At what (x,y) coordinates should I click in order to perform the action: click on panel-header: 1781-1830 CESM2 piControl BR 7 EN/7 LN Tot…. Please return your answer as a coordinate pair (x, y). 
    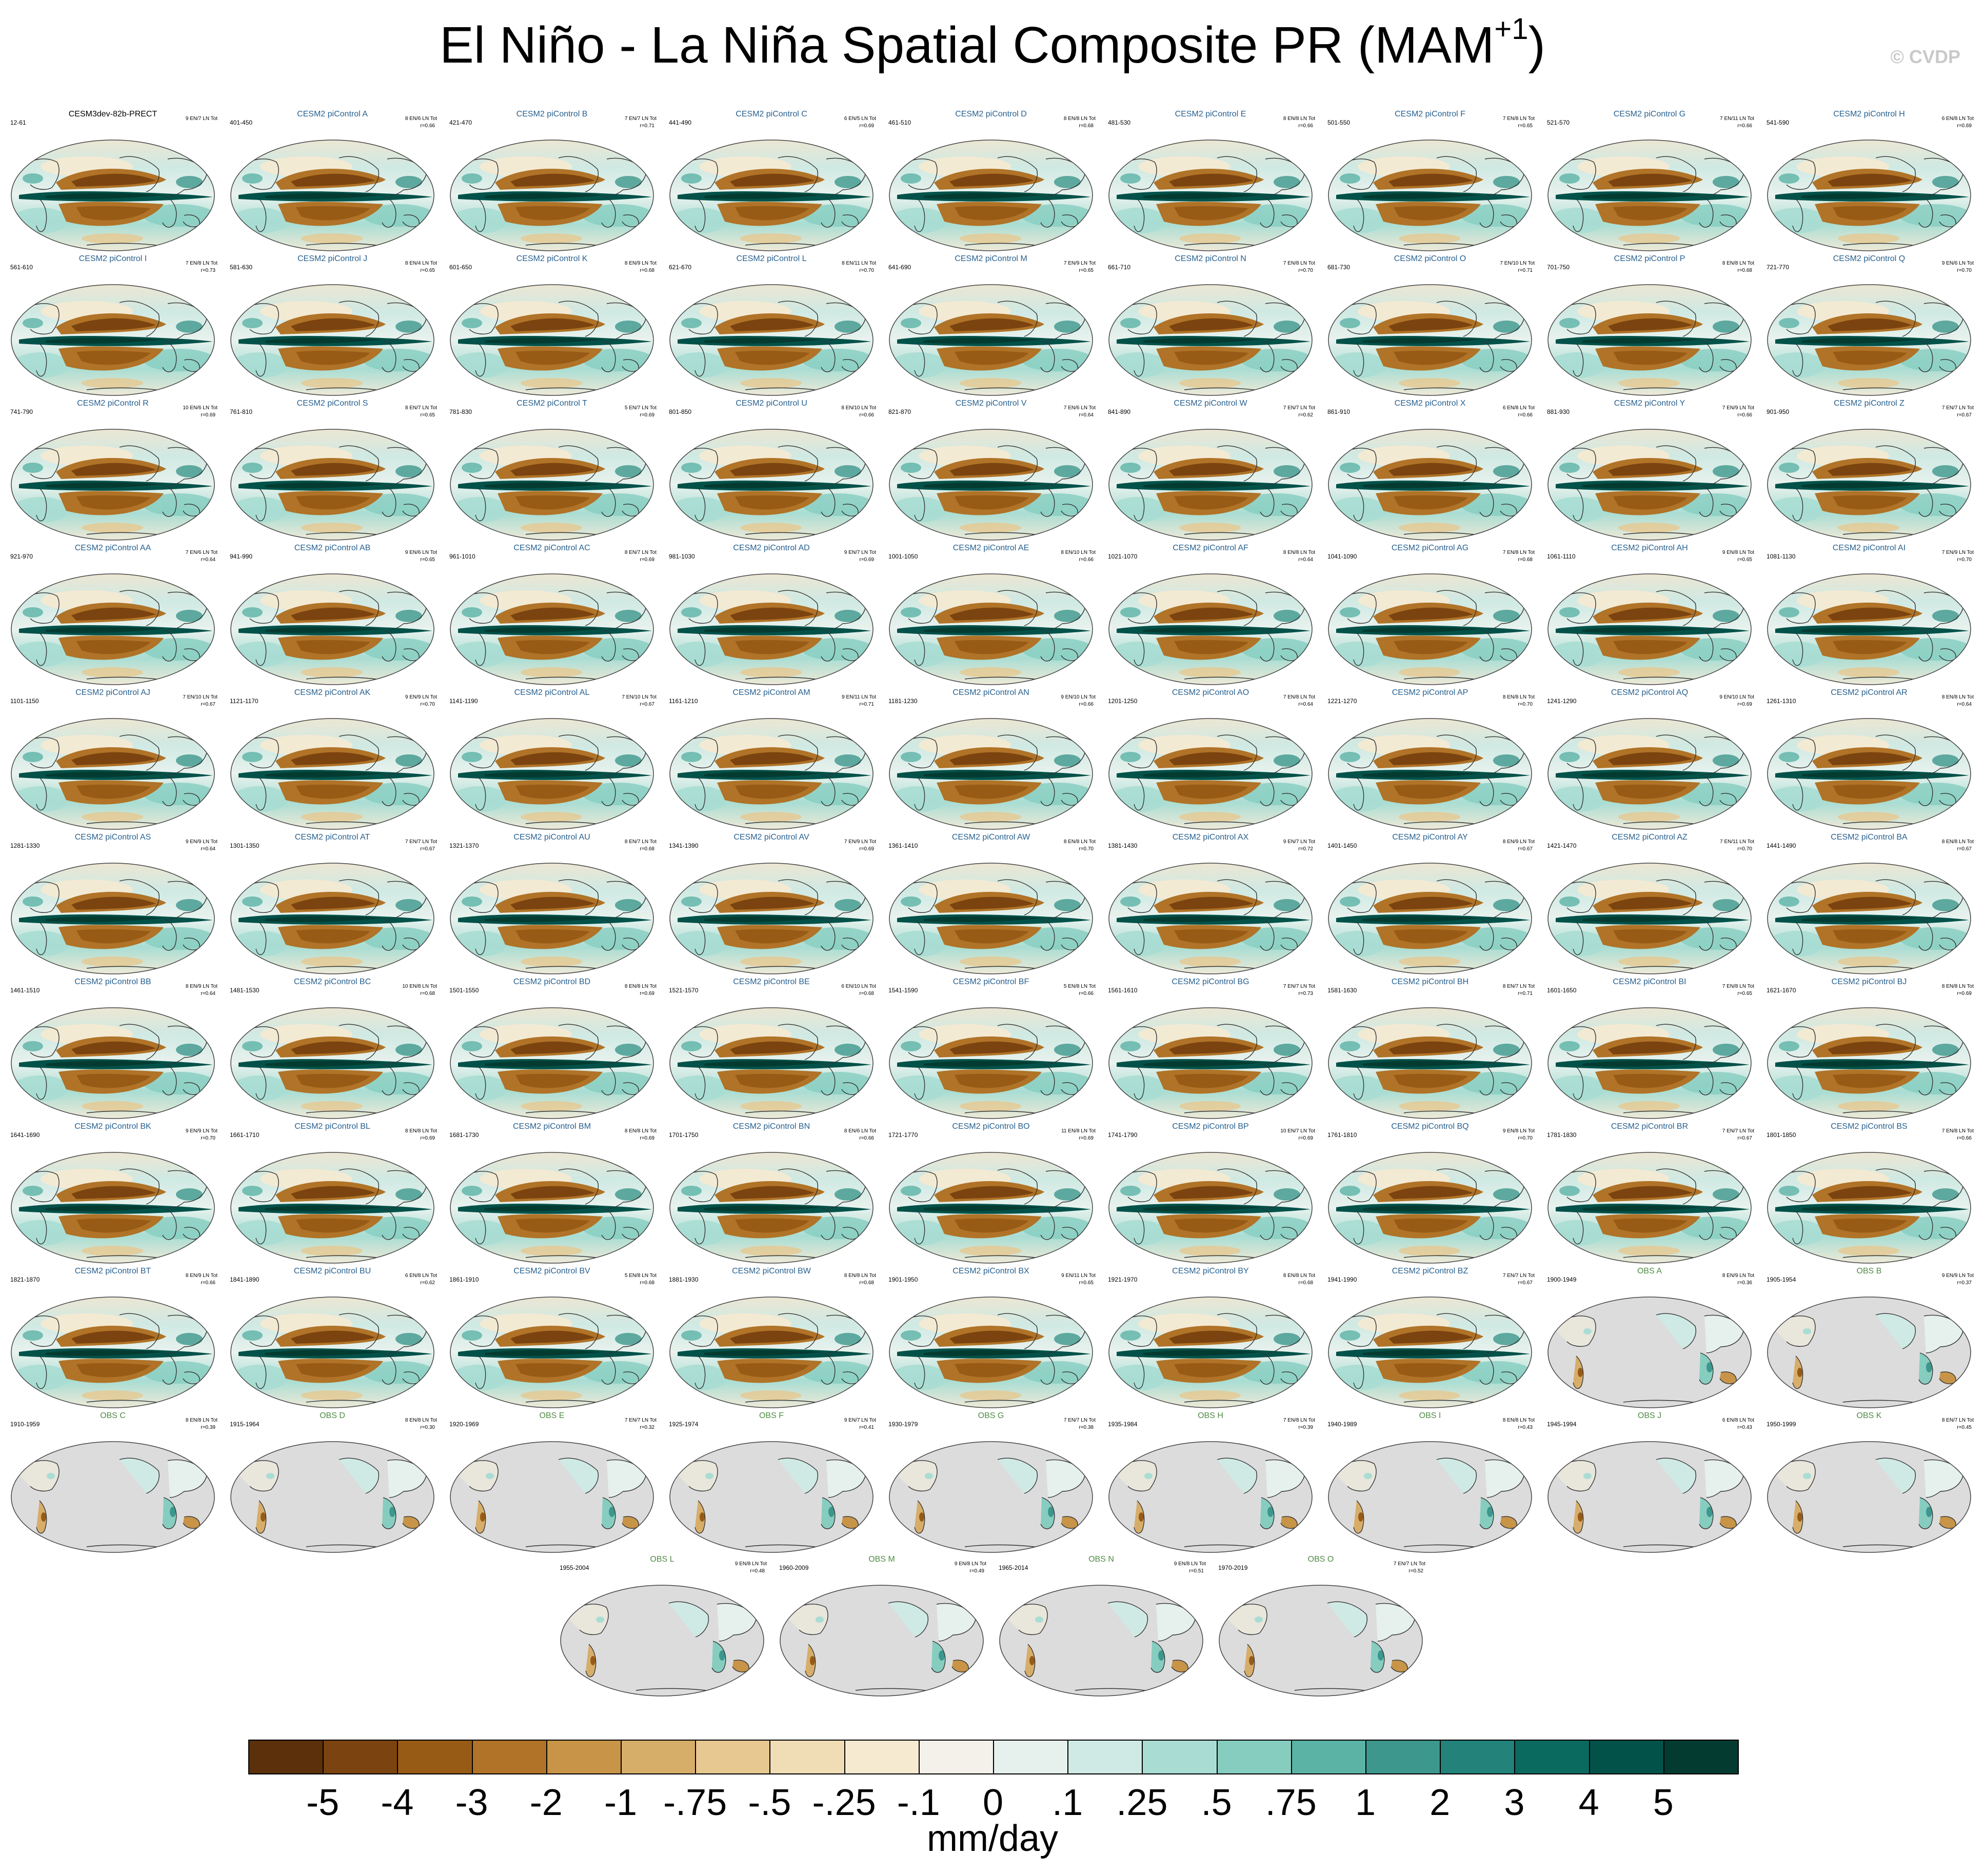
    Looking at the image, I should click on (1649, 1135).